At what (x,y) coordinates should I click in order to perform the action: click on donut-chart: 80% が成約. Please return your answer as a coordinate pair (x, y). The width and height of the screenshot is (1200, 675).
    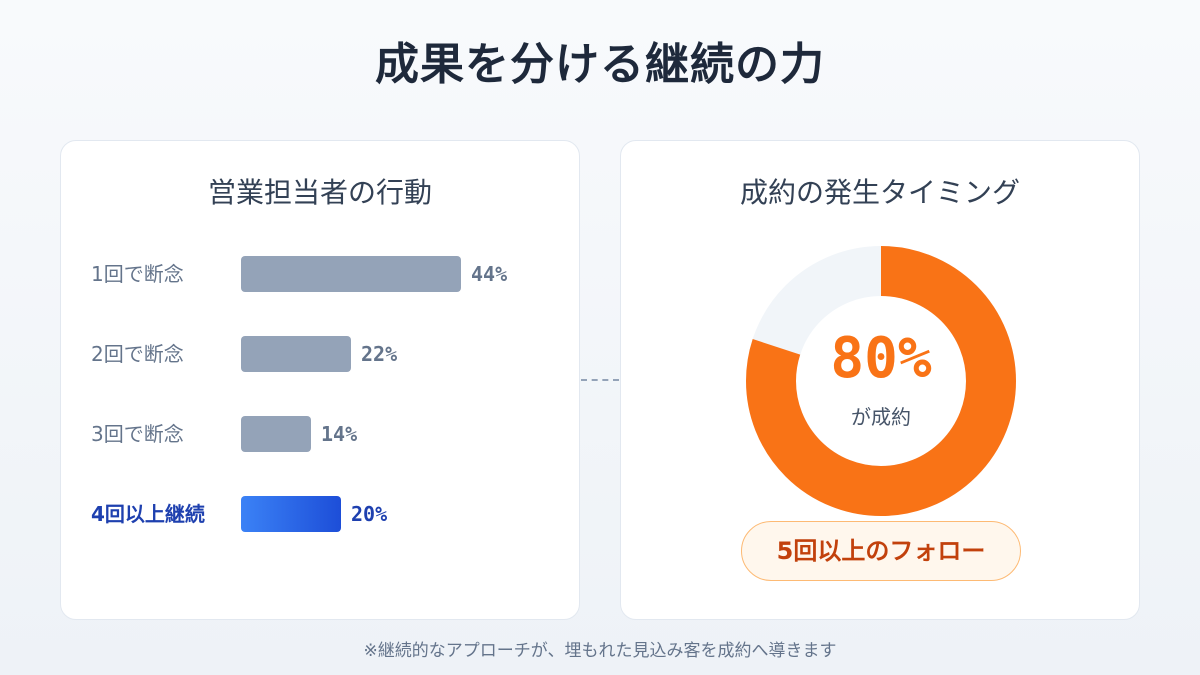
    Looking at the image, I should click on (881, 381).